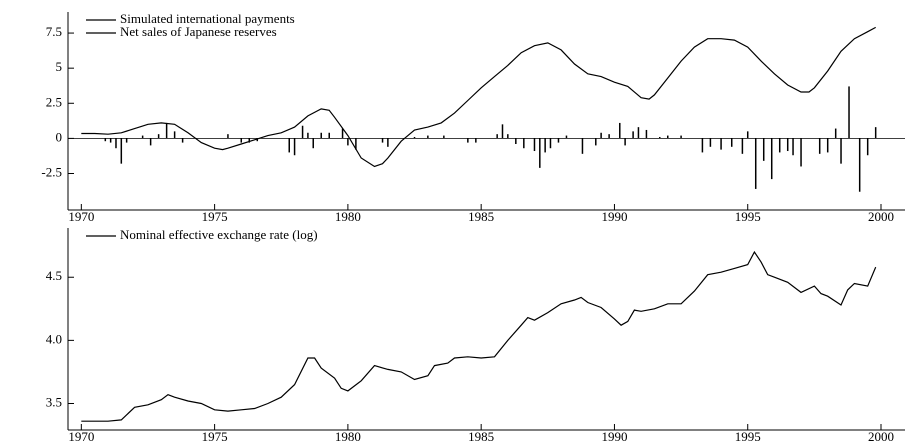 Image resolution: width=908 pixels, height=445 pixels. I want to click on legend-label: Net sales of Japanese reserves, so click(198, 31).